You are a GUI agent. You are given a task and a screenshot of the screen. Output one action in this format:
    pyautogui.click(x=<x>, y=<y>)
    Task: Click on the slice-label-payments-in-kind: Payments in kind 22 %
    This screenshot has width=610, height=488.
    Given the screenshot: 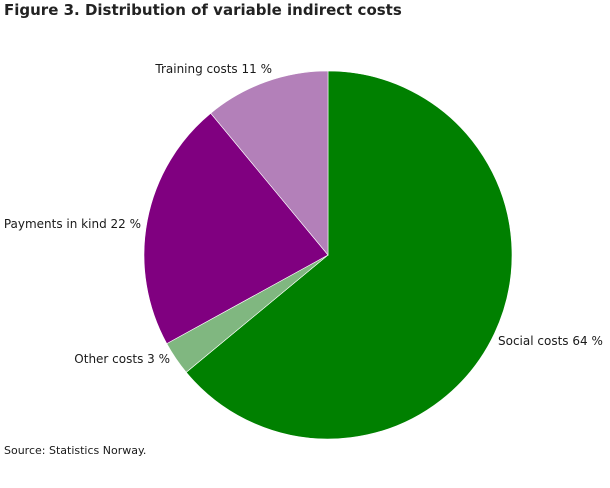 What is the action you would take?
    pyautogui.click(x=72, y=224)
    